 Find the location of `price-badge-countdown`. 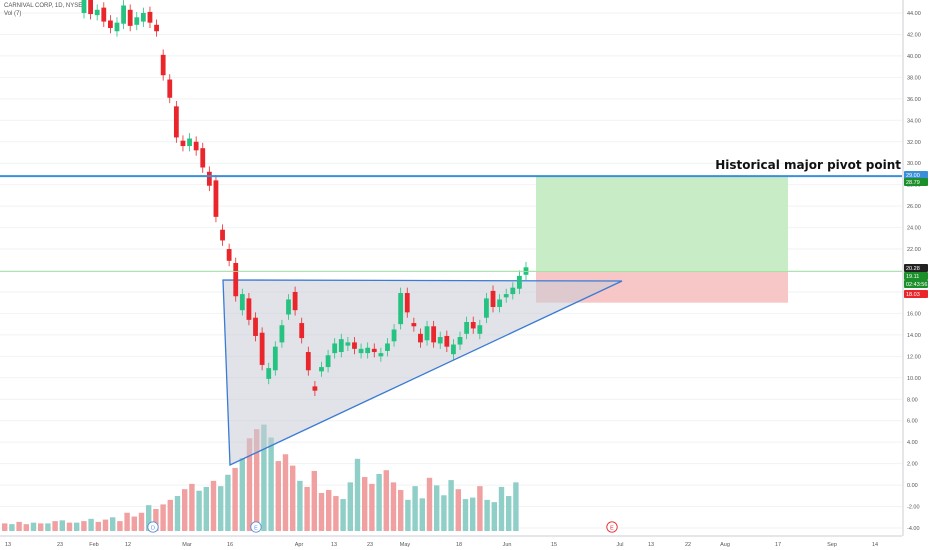

price-badge-countdown is located at coordinates (916, 284).